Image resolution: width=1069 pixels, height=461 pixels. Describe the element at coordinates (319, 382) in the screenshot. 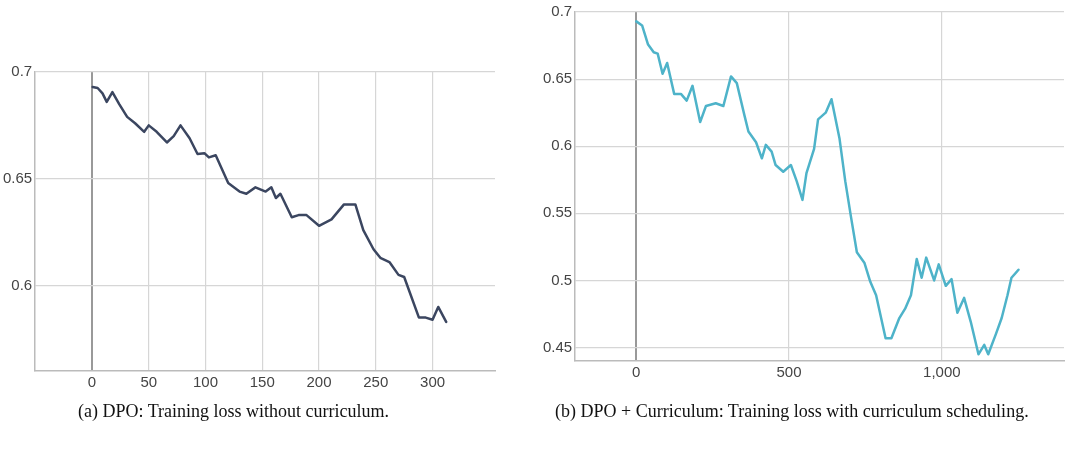

I see `x-tick-label: 200` at that location.